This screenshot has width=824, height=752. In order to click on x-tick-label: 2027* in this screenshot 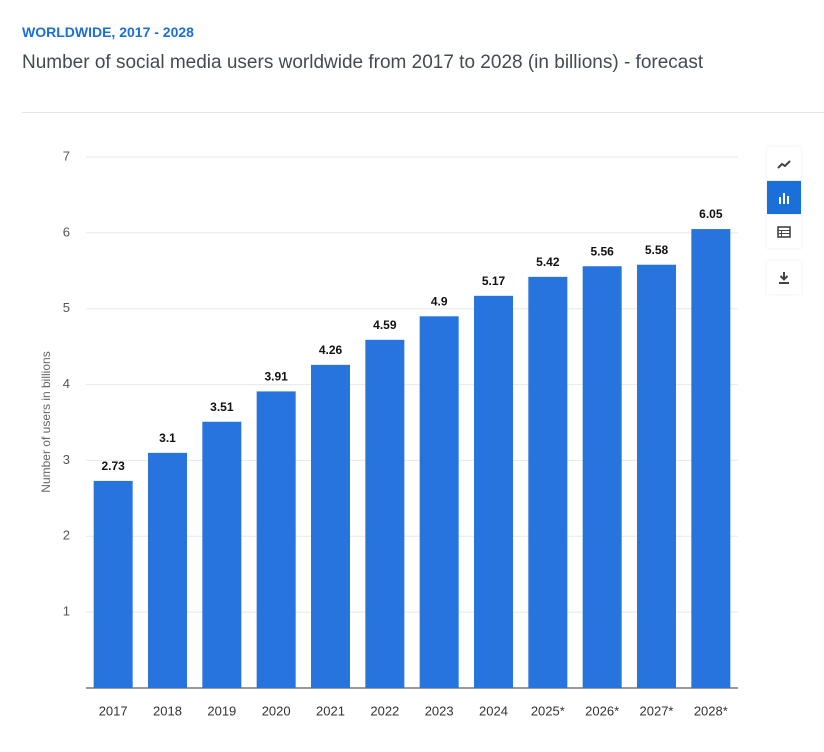, I will do `click(657, 710)`.